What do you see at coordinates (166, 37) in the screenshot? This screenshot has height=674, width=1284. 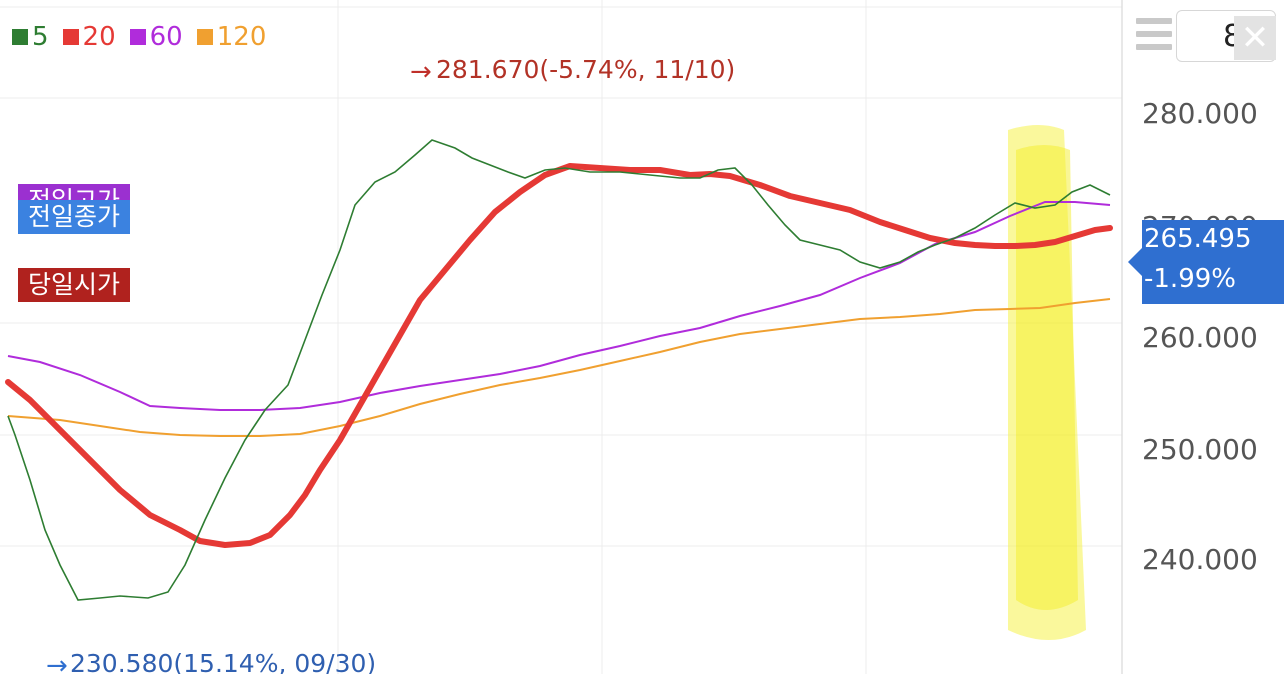 I see `legend-label: 60` at bounding box center [166, 37].